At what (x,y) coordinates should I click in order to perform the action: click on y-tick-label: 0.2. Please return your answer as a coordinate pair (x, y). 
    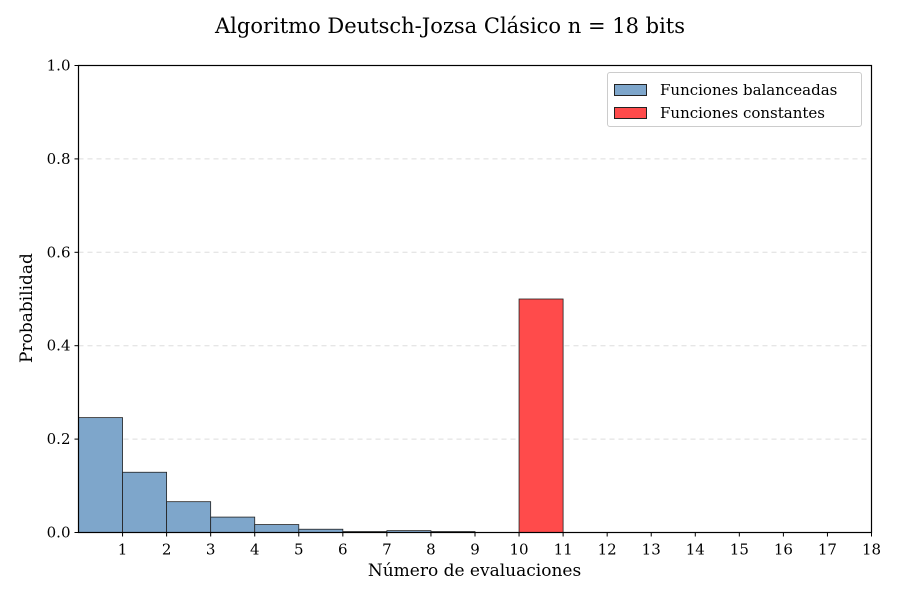
    Looking at the image, I should click on (59, 439).